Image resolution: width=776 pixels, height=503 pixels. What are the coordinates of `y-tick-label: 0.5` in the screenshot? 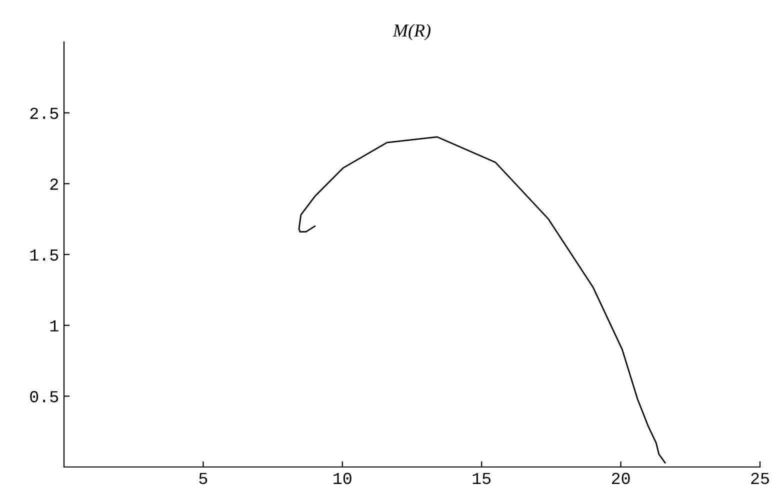 It's located at (44, 396).